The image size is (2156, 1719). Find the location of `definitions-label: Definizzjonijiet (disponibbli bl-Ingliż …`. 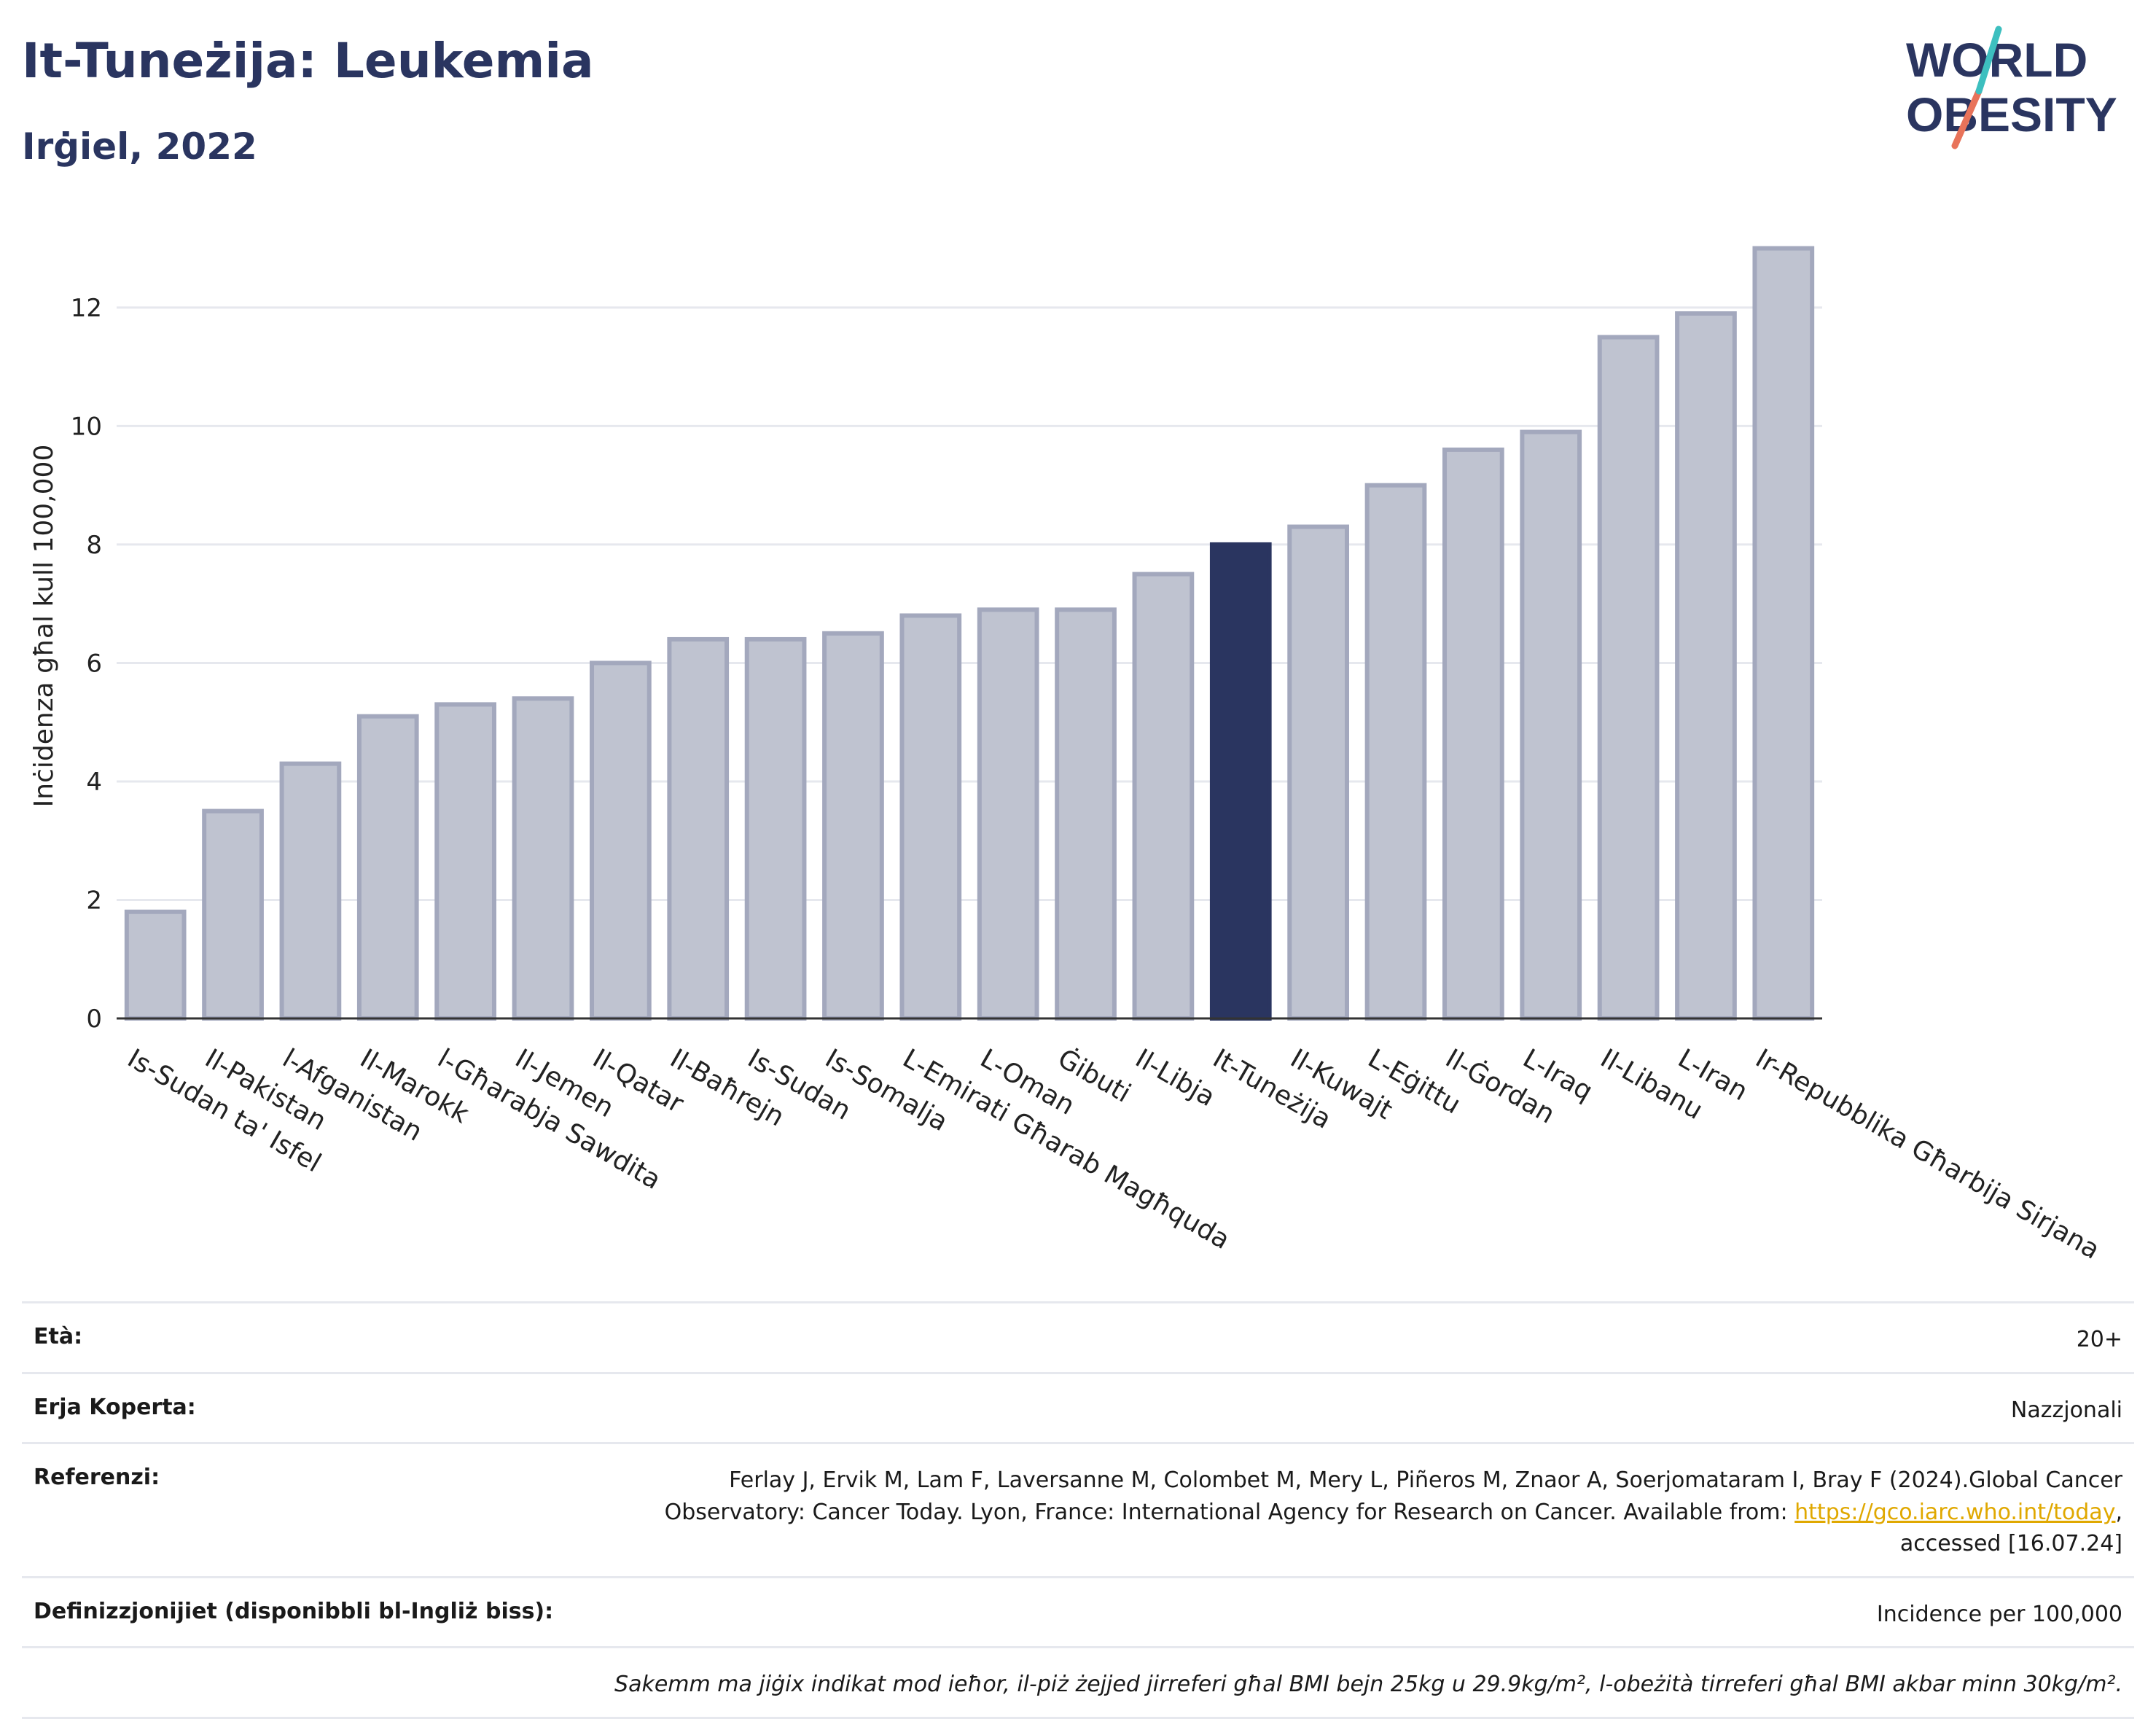

definitions-label: Definizzjonijiet (disponibbli bl-Ingliż … is located at coordinates (294, 1611).